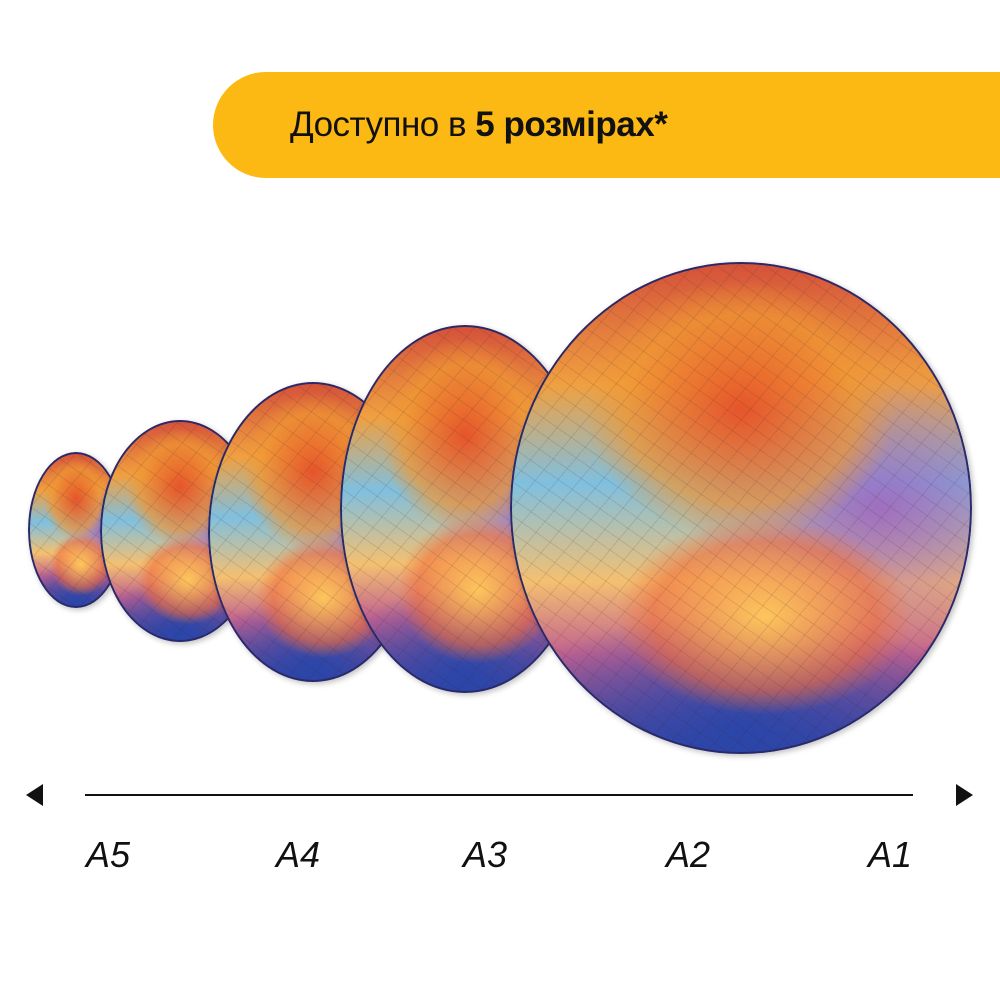  Describe the element at coordinates (383, 124) in the screenshot. I see `headline-prefix: Доступно в` at that location.